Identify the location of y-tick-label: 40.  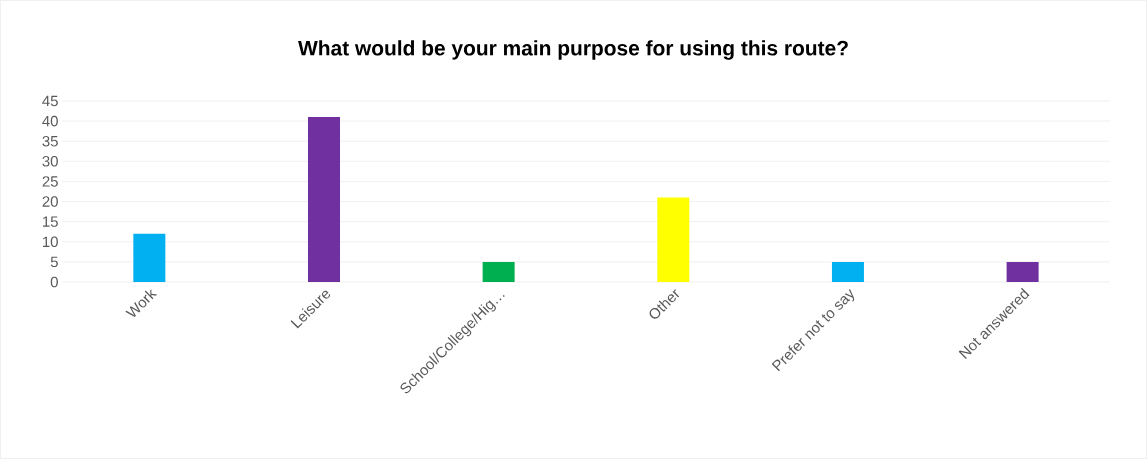
(50, 121).